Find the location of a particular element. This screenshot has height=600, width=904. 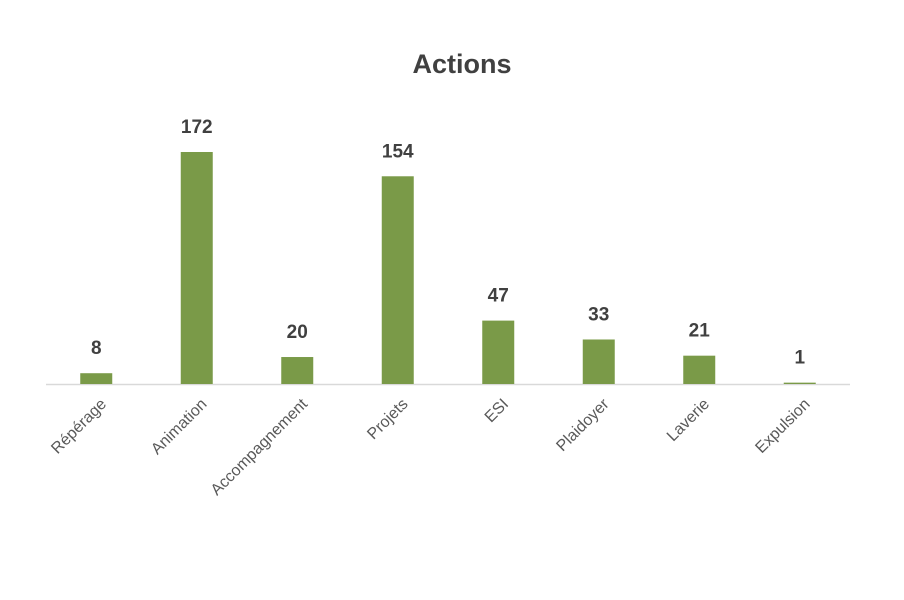

data-label: 21 is located at coordinates (700, 331).